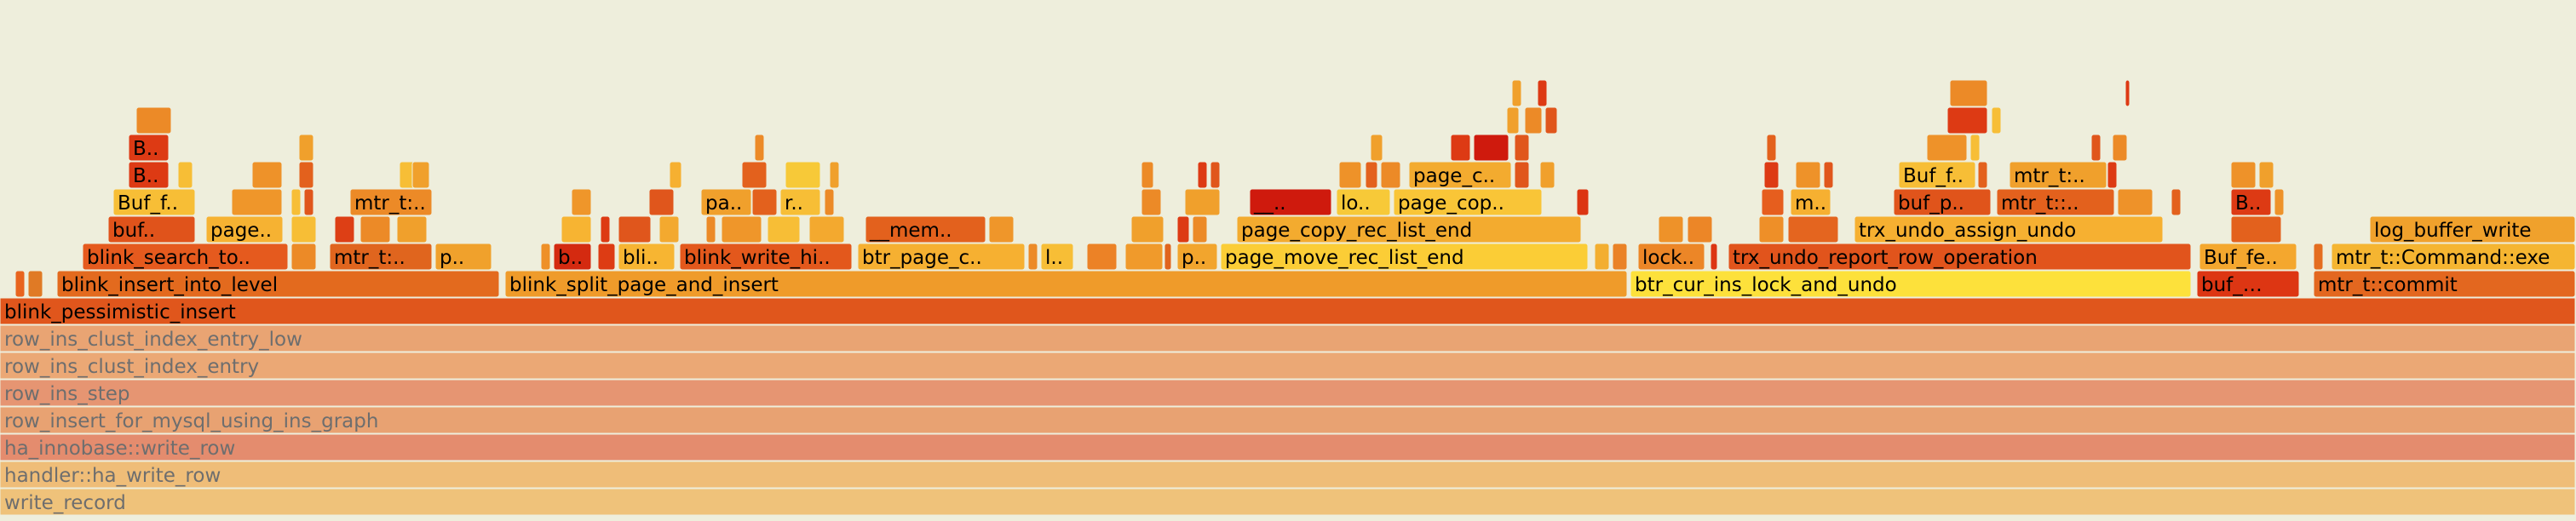 The height and width of the screenshot is (521, 2576). I want to click on flame-frame: Buf_f.., so click(154, 202).